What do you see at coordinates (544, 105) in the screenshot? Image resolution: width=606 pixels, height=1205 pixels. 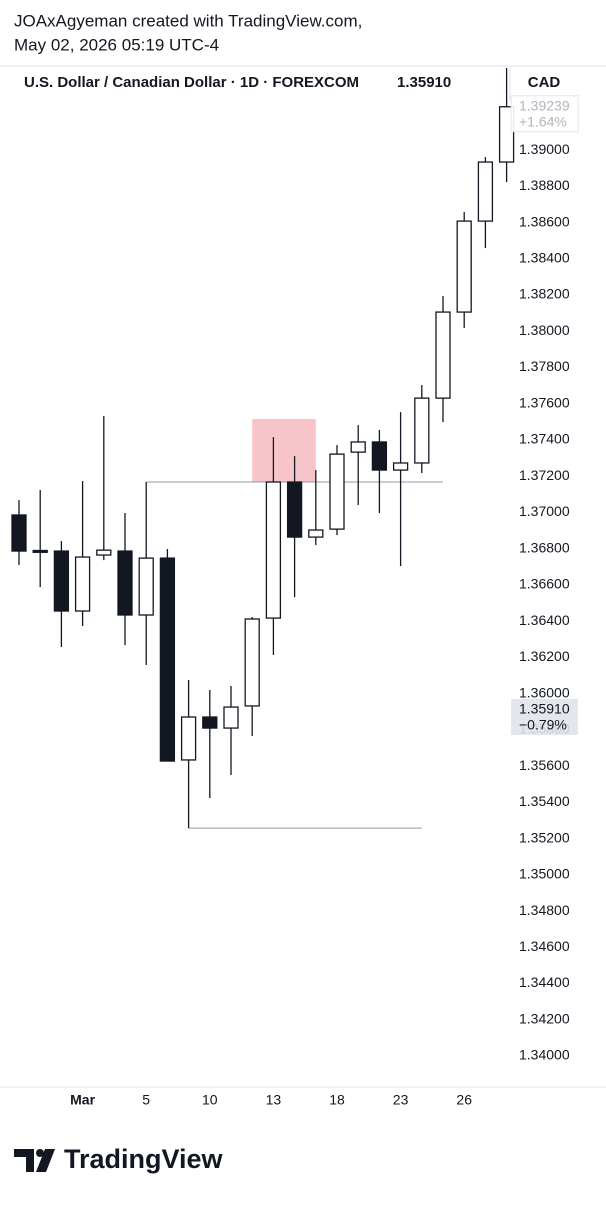 I see `price-label: 1.39239` at bounding box center [544, 105].